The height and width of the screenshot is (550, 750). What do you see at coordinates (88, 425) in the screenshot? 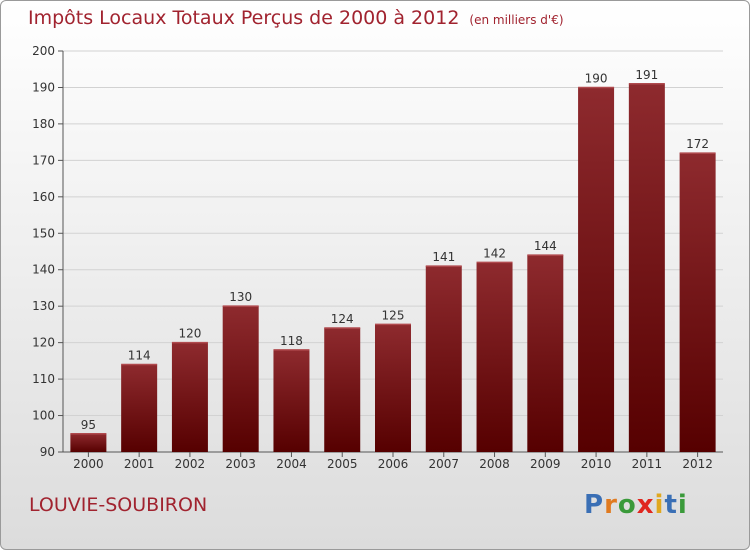
I see `data-label: 95` at bounding box center [88, 425].